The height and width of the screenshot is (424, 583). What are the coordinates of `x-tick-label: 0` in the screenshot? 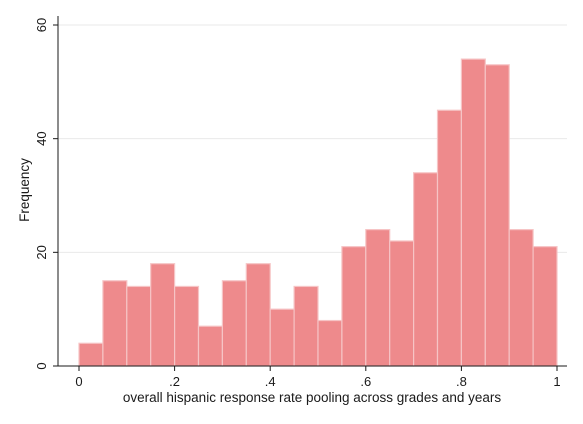 It's located at (78, 381).